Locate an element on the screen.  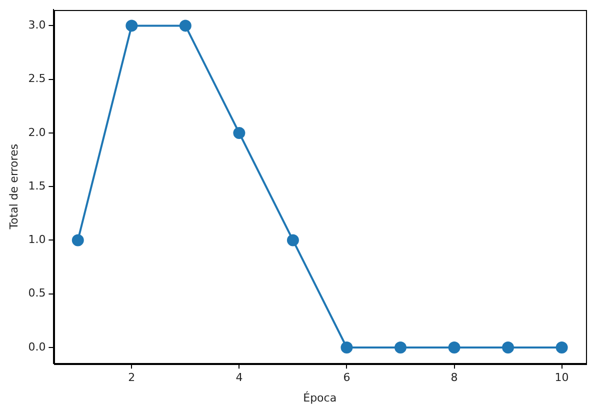
y-tick-label: 1.0 is located at coordinates (37, 239).